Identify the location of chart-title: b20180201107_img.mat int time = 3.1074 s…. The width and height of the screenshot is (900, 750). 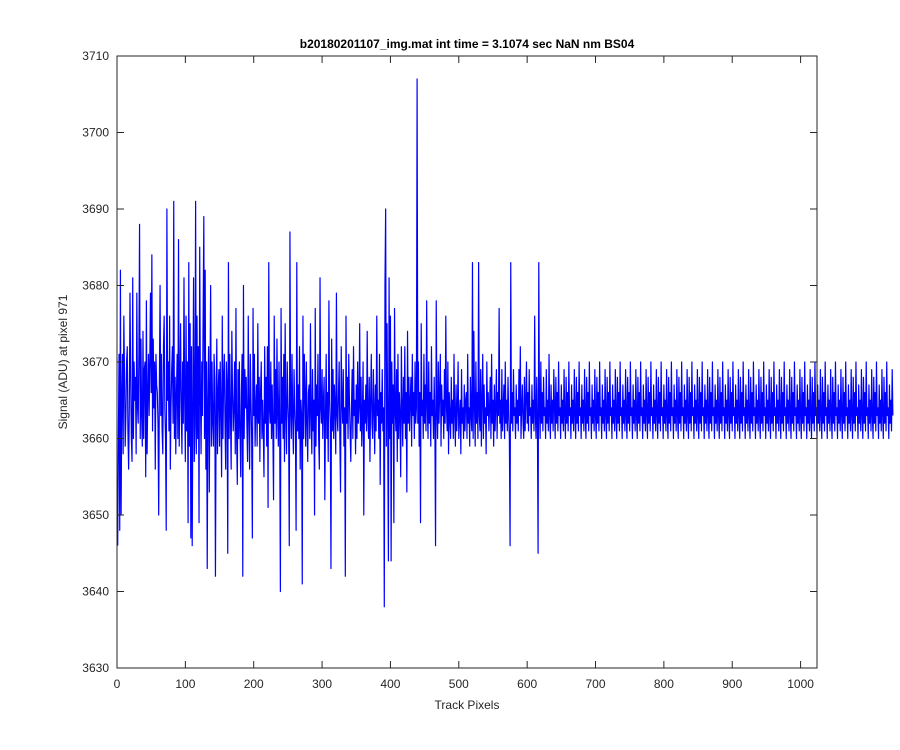
(467, 44).